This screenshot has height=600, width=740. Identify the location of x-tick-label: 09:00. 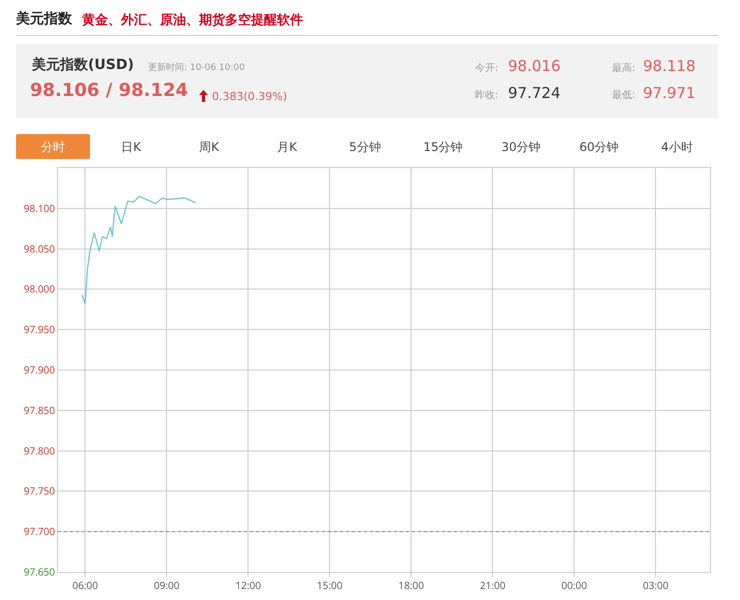
(167, 585).